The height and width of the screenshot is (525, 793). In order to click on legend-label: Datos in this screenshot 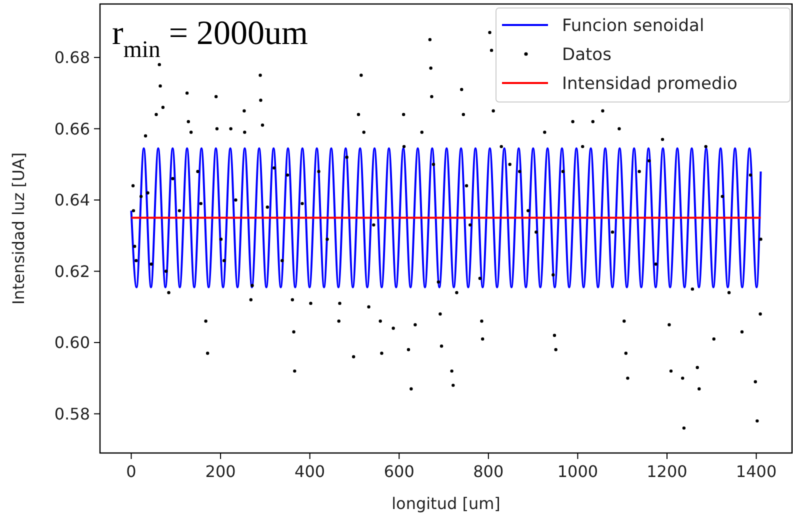, I will do `click(587, 54)`.